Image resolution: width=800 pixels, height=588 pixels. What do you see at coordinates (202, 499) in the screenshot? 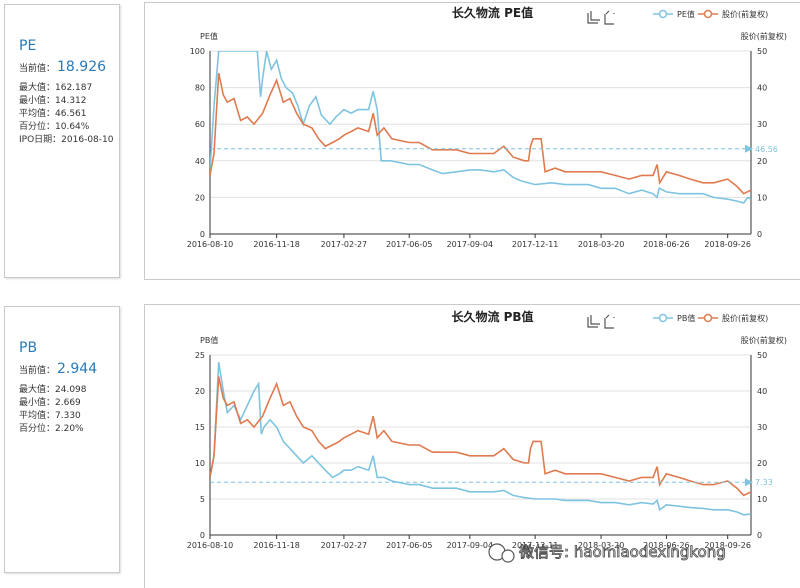
I see `y-left-tick-label: 5` at bounding box center [202, 499].